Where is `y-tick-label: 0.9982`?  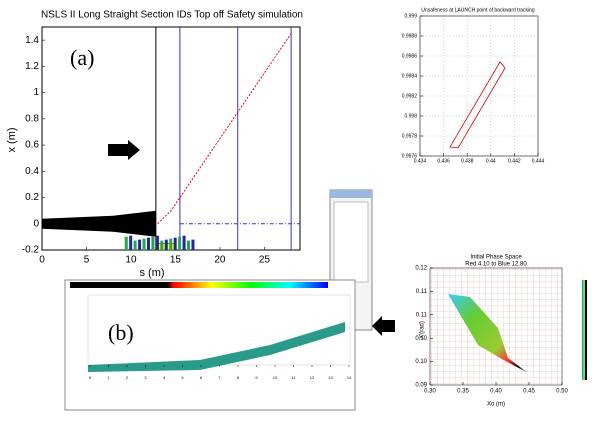 y-tick-label: 0.9982 is located at coordinates (410, 96).